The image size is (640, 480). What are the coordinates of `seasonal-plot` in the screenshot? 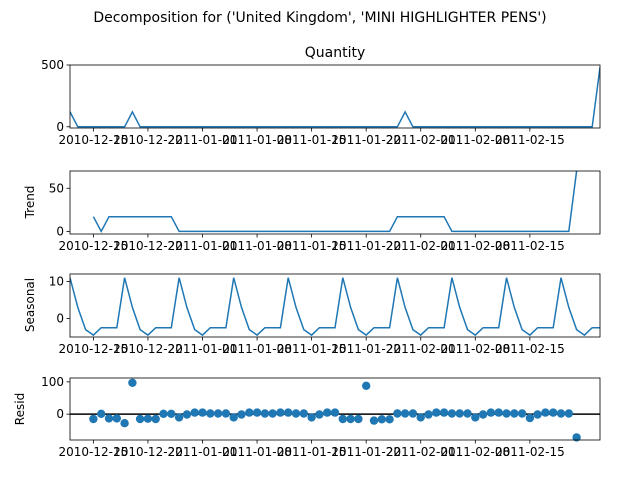 It's located at (335, 307).